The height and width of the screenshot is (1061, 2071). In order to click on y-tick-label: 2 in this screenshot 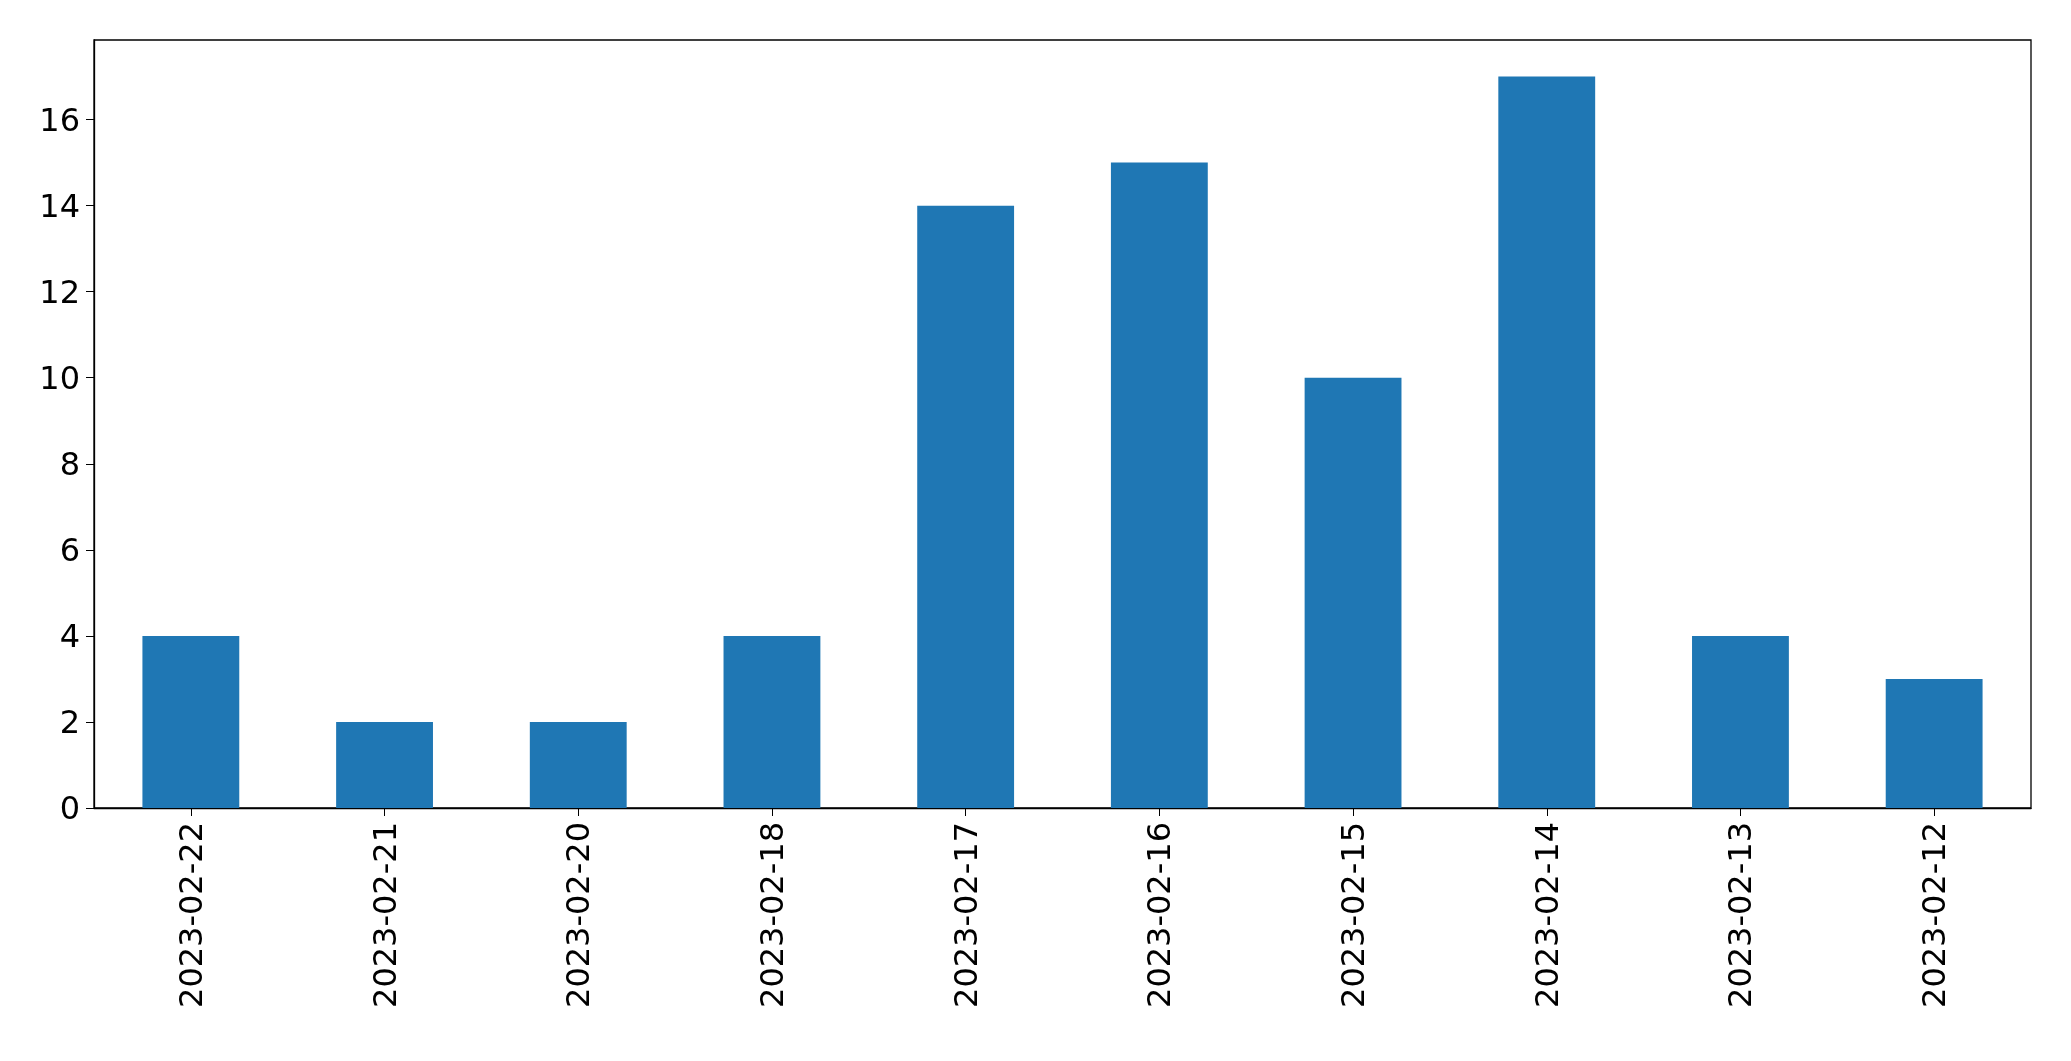, I will do `click(69, 721)`.